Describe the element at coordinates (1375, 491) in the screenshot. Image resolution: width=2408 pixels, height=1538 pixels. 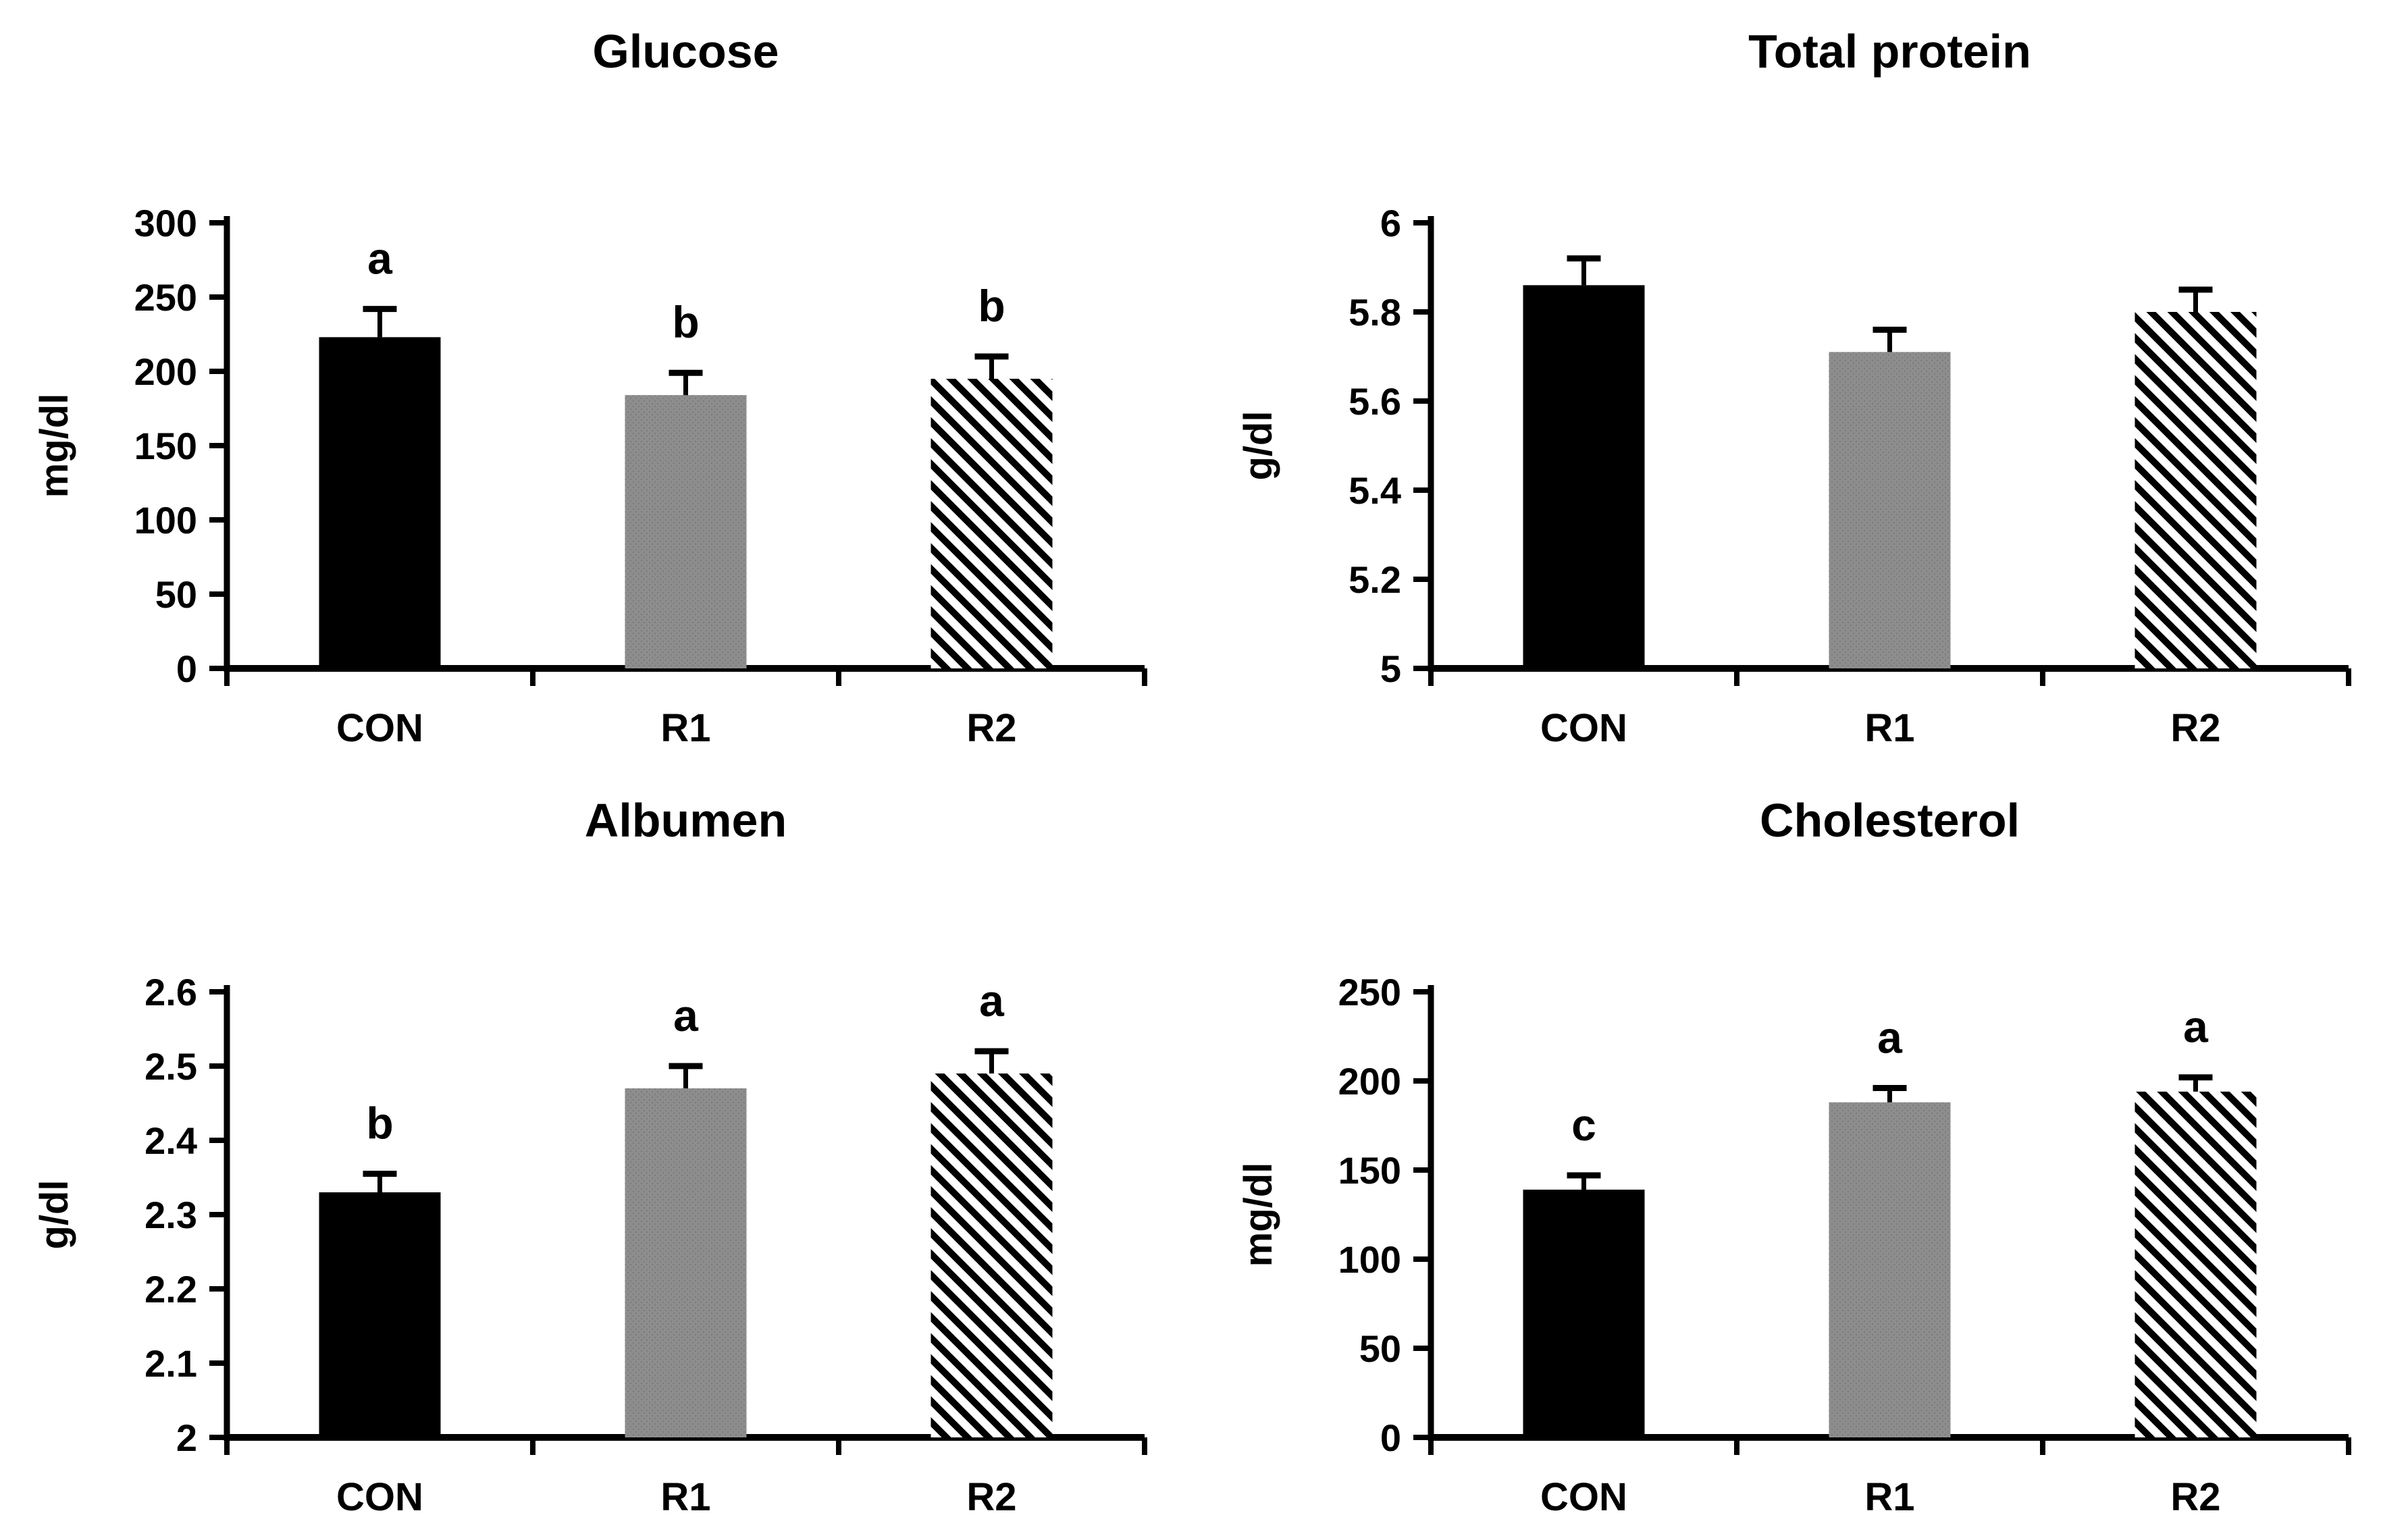
I see `y-tick-label: 5.4` at that location.